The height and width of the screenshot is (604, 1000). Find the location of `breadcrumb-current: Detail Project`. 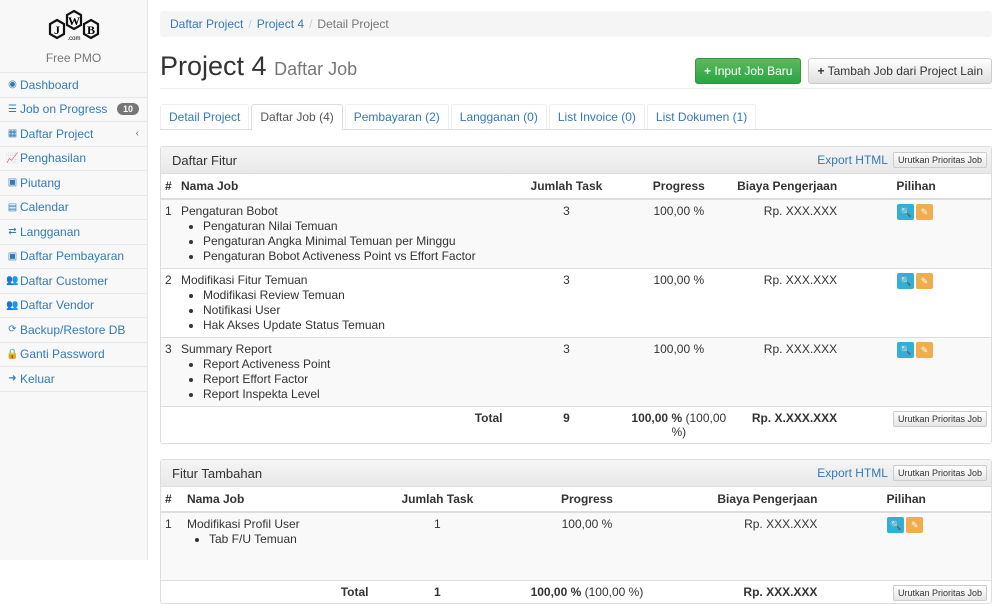

breadcrumb-current: Detail Project is located at coordinates (353, 24).